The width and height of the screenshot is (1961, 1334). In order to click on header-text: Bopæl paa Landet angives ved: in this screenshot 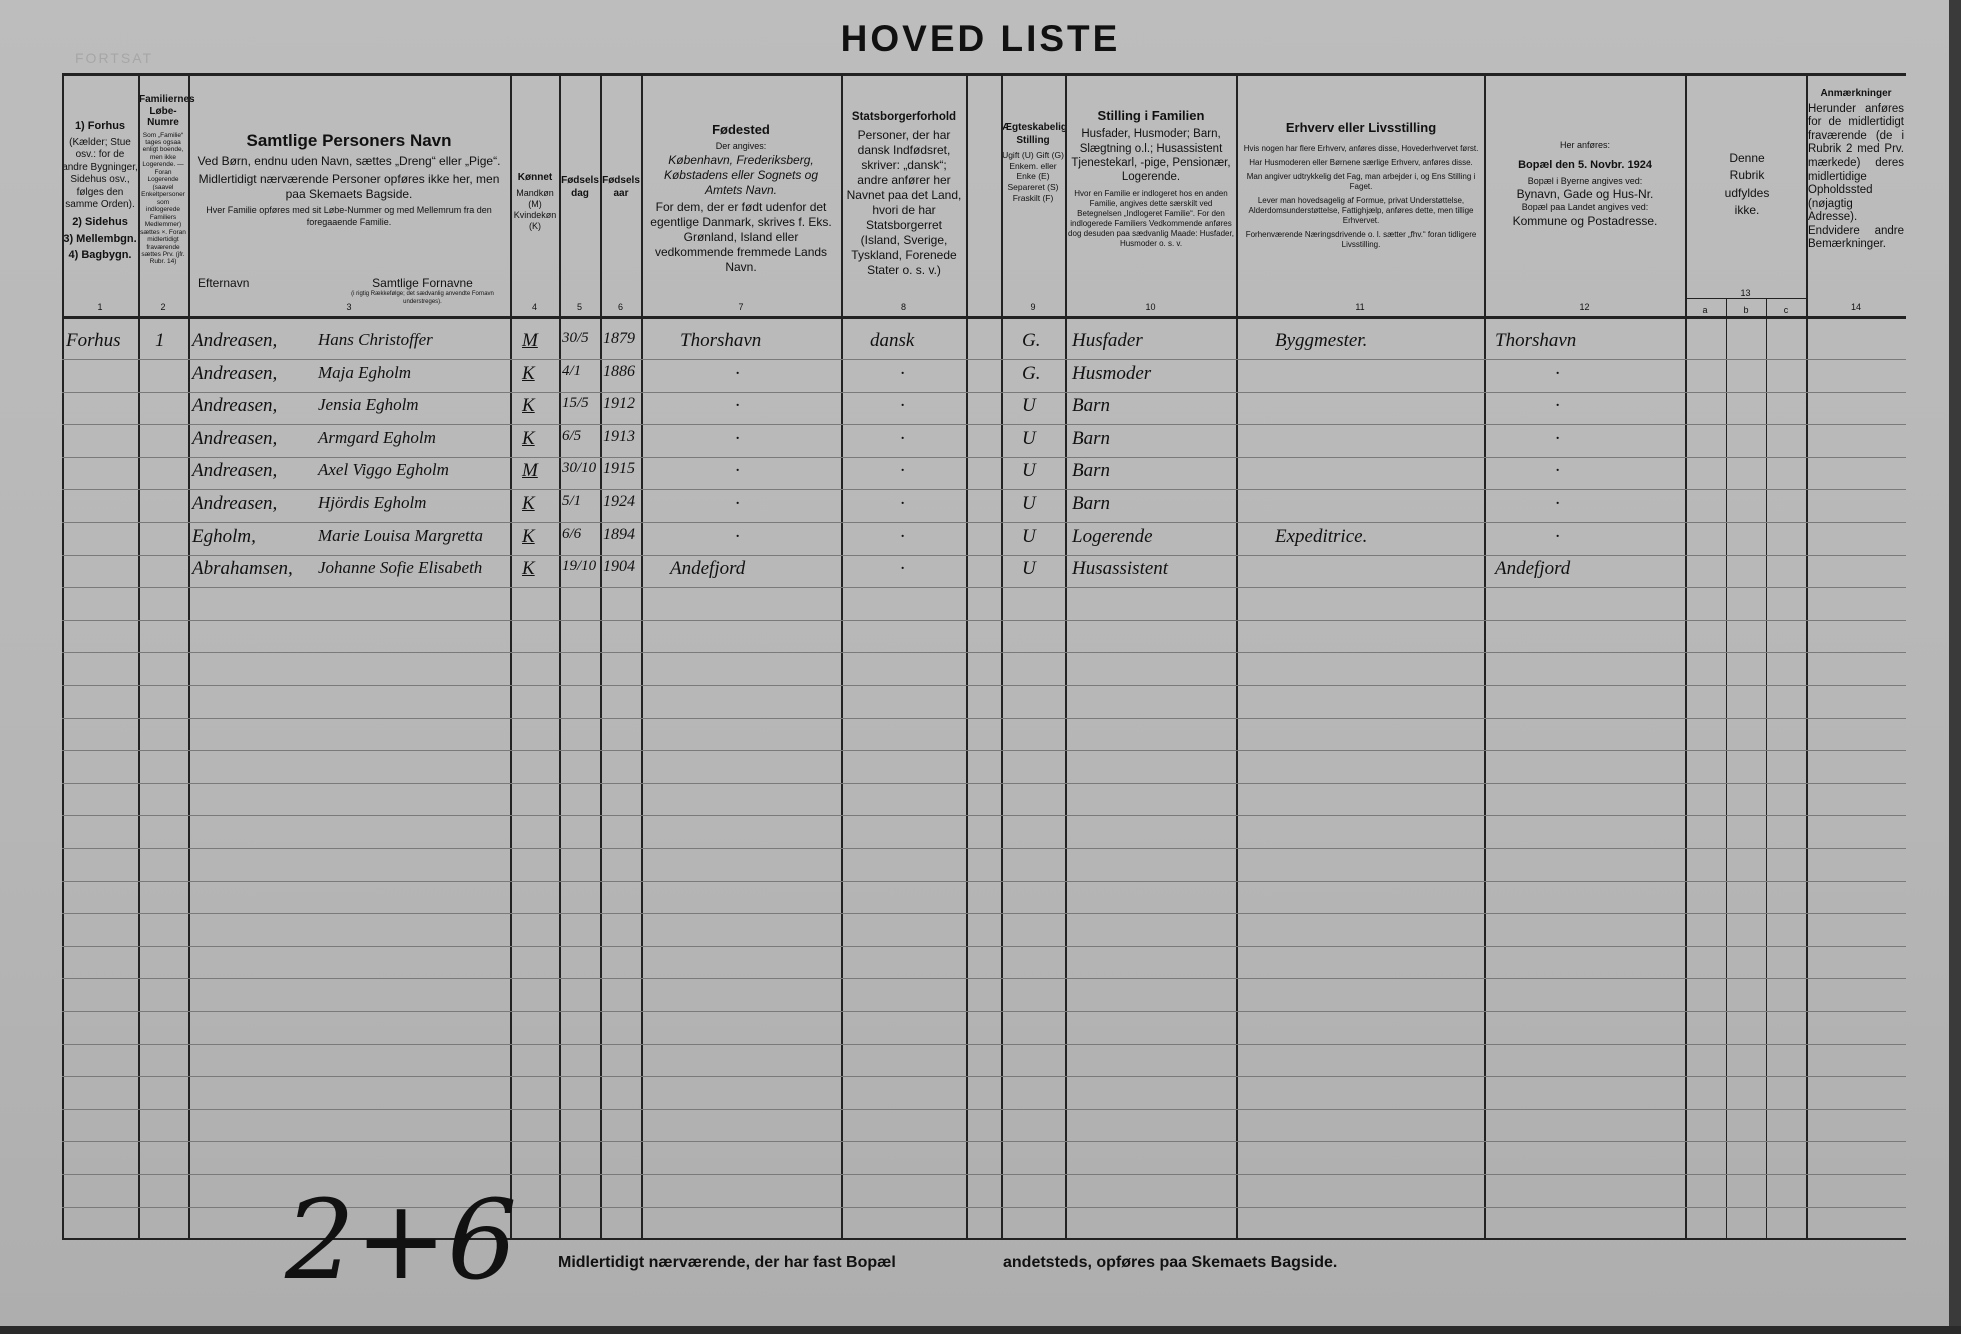, I will do `click(1585, 207)`.